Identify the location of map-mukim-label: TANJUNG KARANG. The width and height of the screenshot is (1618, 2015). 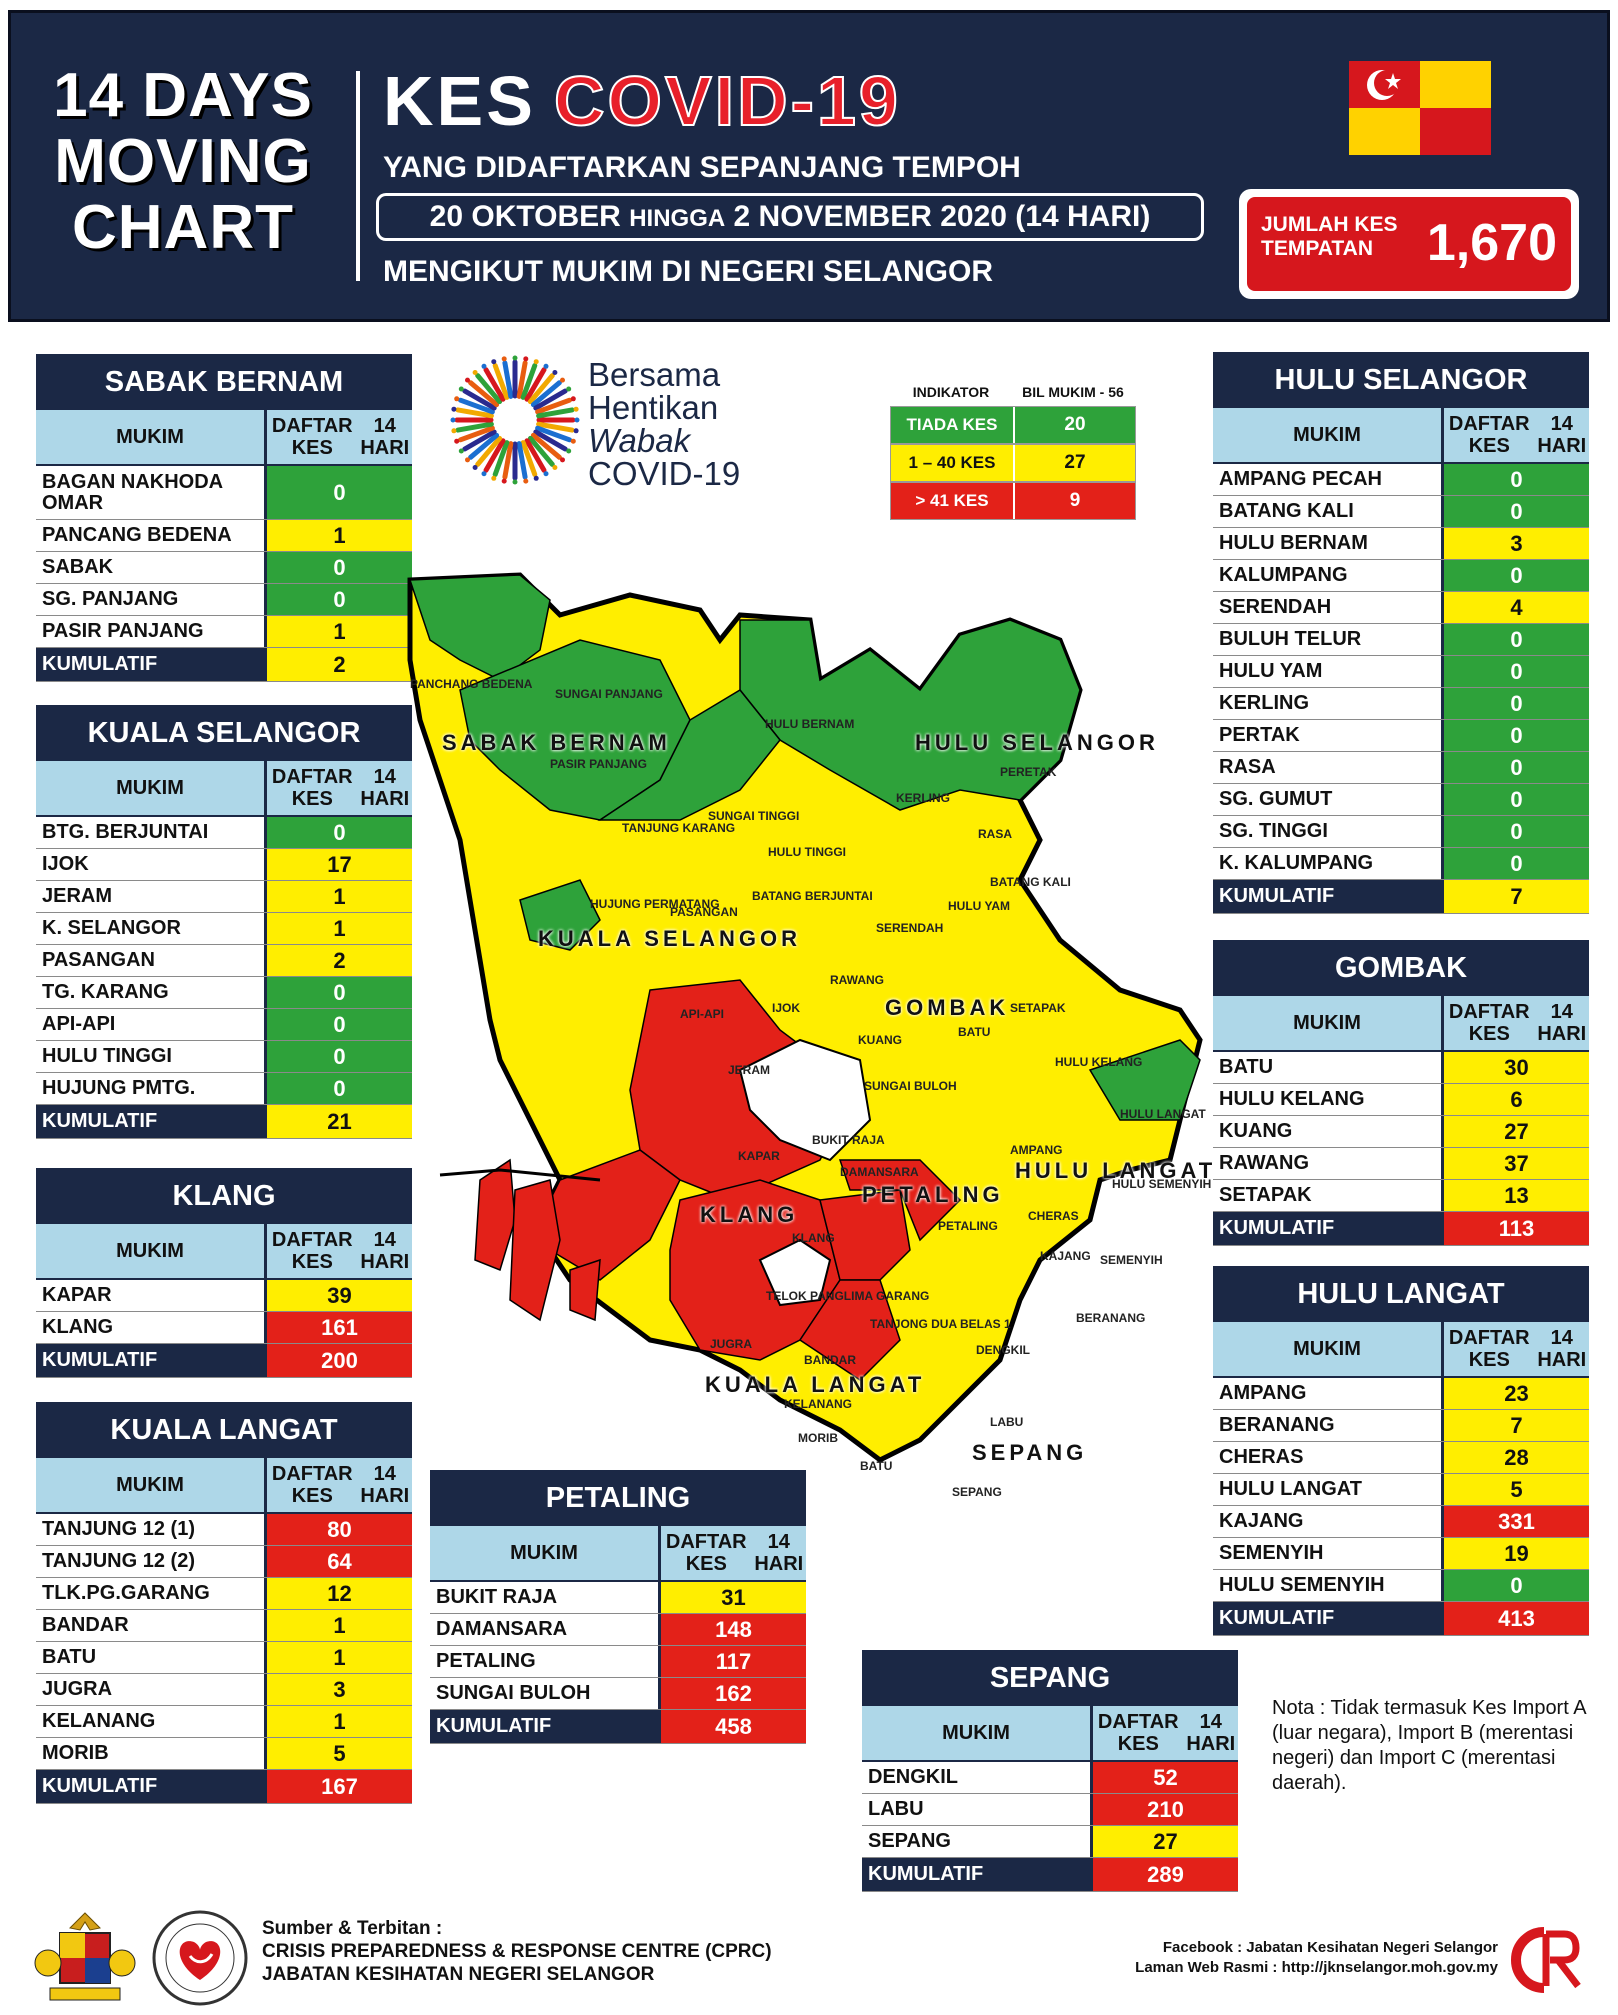
(679, 828).